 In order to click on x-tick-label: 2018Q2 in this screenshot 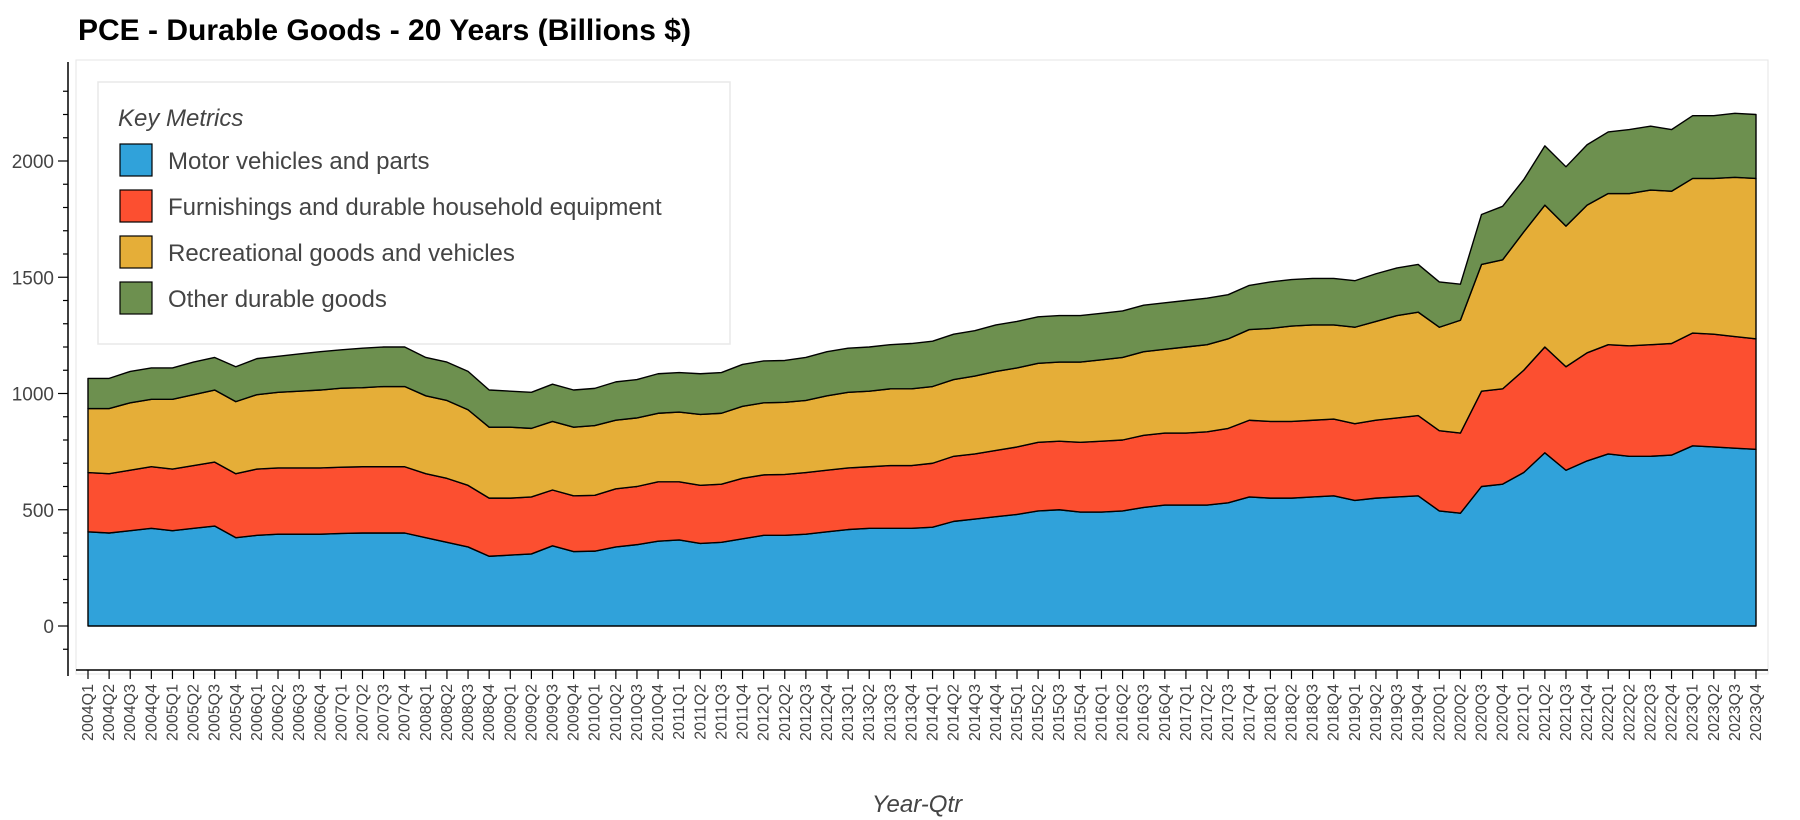, I will do `click(1291, 712)`.